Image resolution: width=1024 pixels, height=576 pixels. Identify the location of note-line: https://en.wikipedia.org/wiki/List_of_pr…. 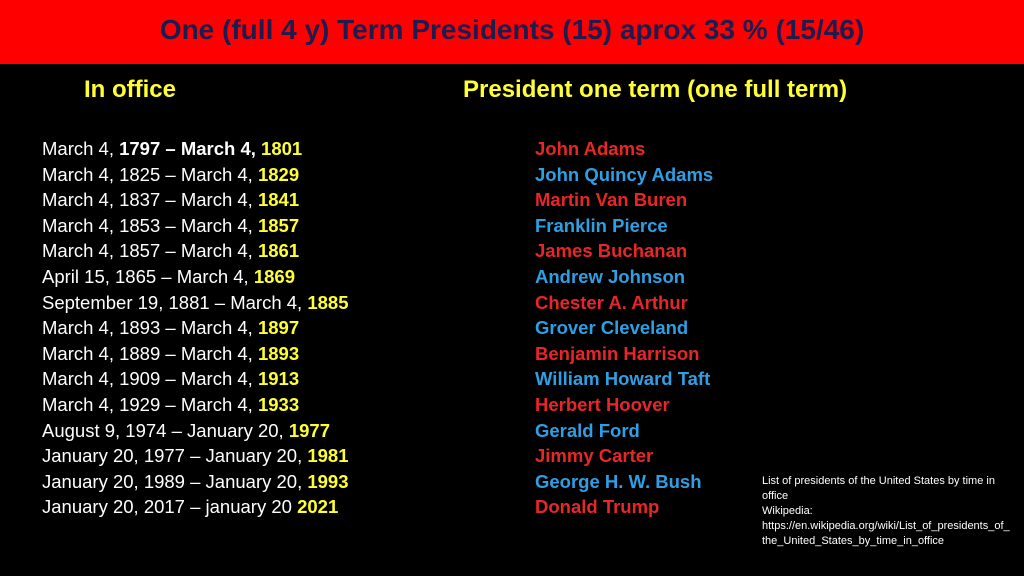
(886, 533).